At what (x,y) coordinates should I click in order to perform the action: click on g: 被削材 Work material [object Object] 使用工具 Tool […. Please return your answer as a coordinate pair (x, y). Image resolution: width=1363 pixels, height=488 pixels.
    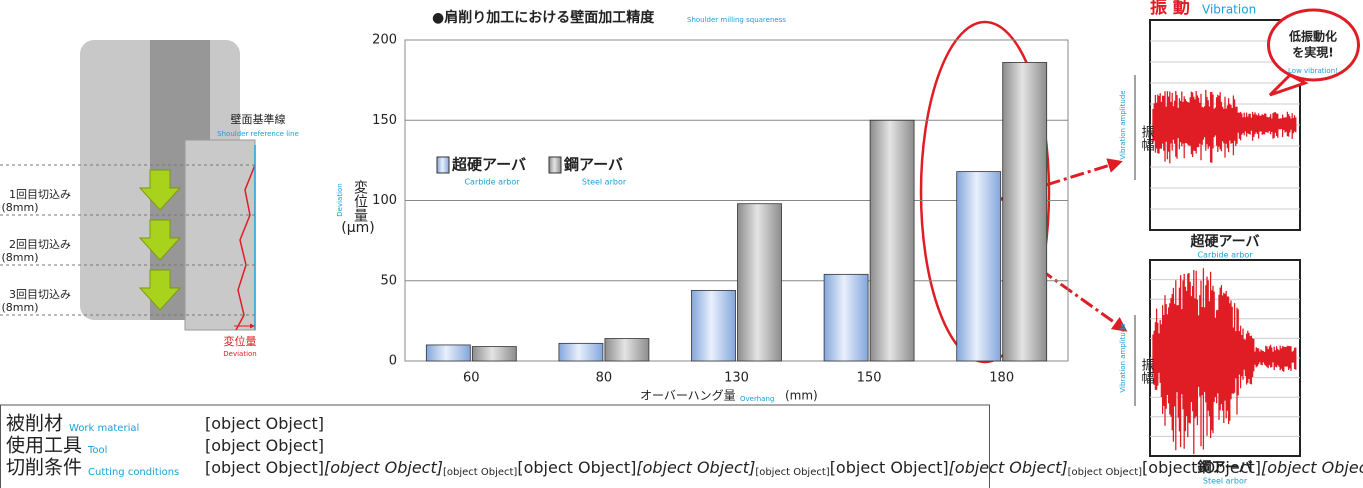
    Looking at the image, I should click on (684, 446).